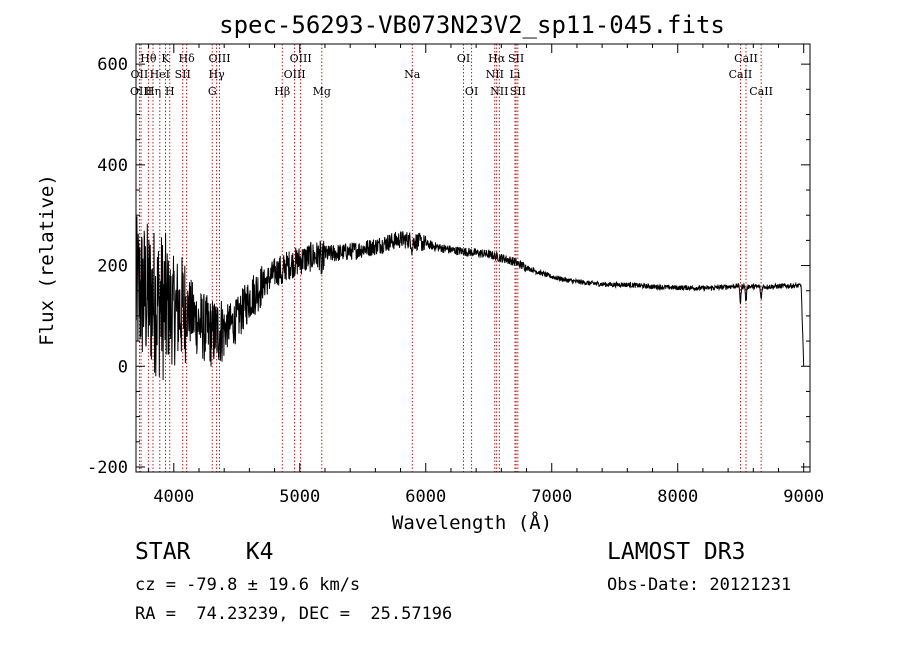 This screenshot has width=900, height=649. Describe the element at coordinates (803, 497) in the screenshot. I see `x-tick-label: 9000` at that location.